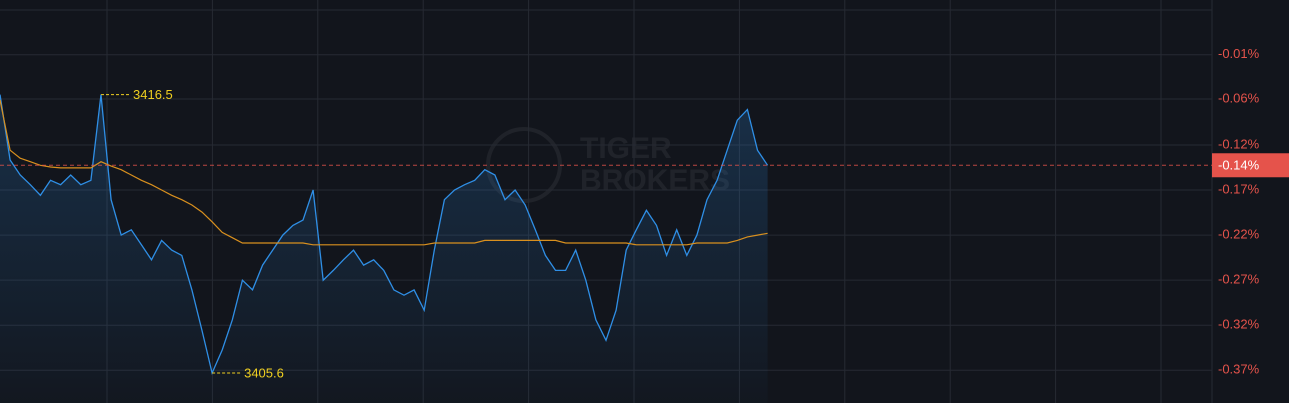  I want to click on y-tick-label: -0.12%, so click(1239, 143).